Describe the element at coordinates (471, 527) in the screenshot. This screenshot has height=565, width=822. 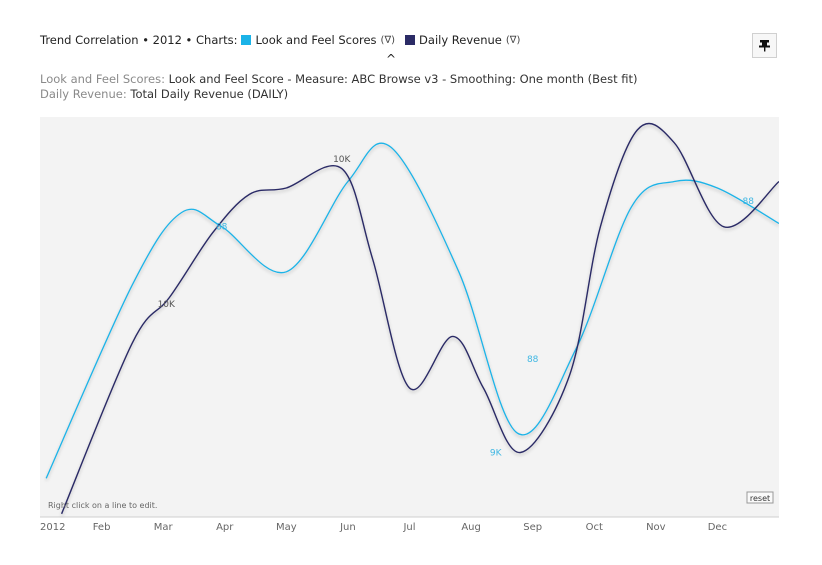
I see `x-tick-label: Aug` at that location.